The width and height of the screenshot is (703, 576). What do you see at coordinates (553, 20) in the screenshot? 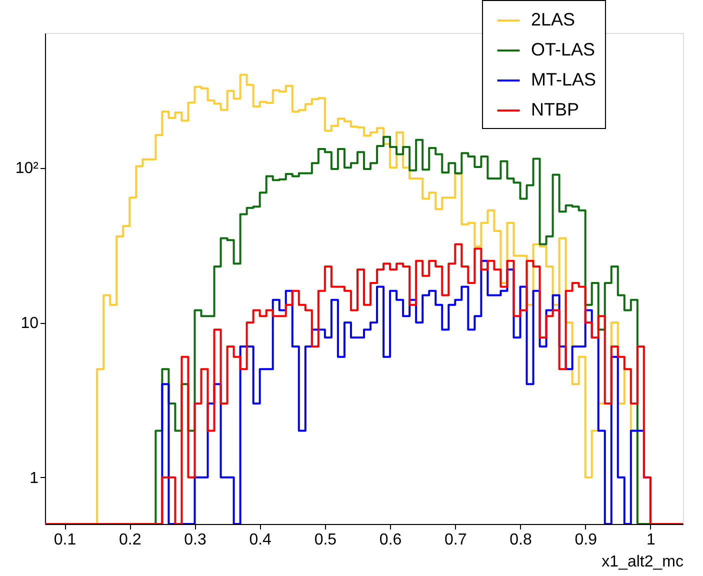
I see `legend-label: 2LAS` at bounding box center [553, 20].